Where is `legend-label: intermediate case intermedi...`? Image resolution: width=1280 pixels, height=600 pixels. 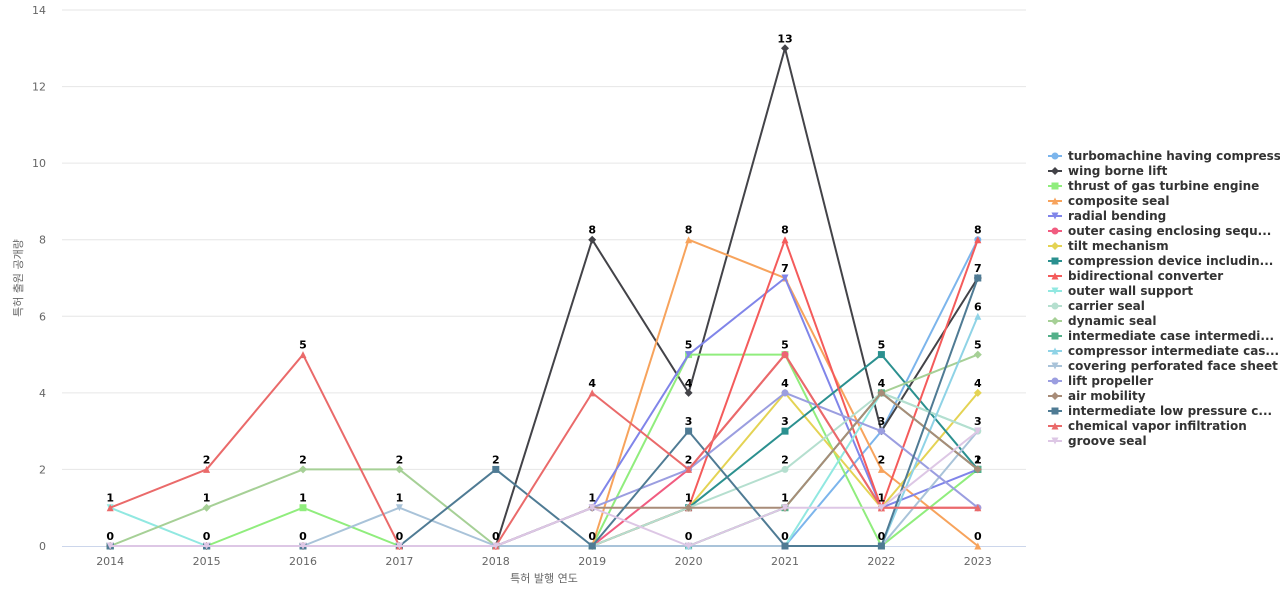
legend-label: intermediate case intermedi... is located at coordinates (1171, 336).